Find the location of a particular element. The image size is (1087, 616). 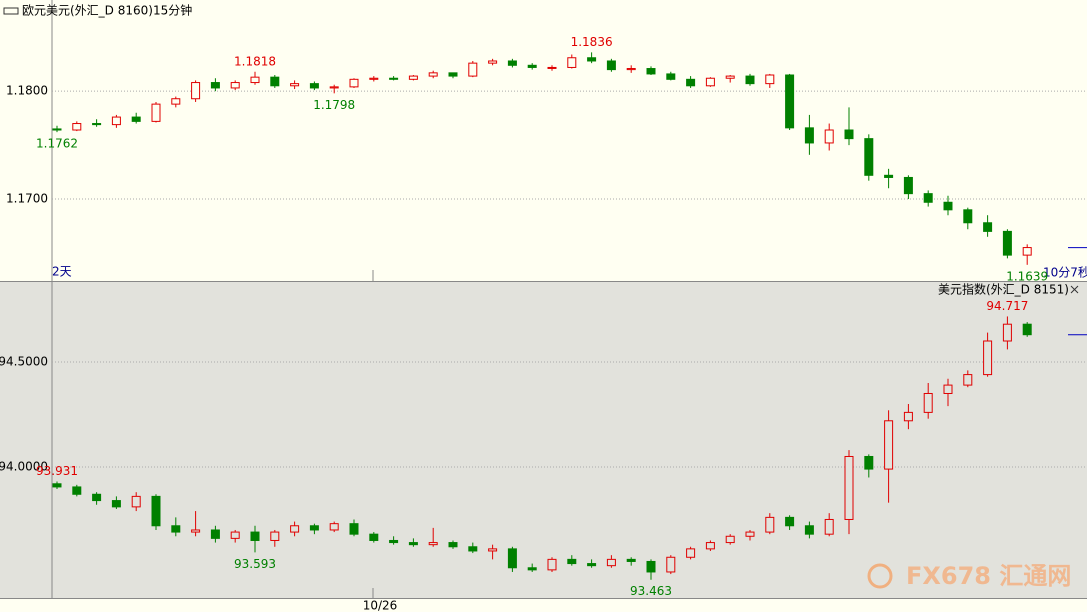

close-icon is located at coordinates (1074, 289).